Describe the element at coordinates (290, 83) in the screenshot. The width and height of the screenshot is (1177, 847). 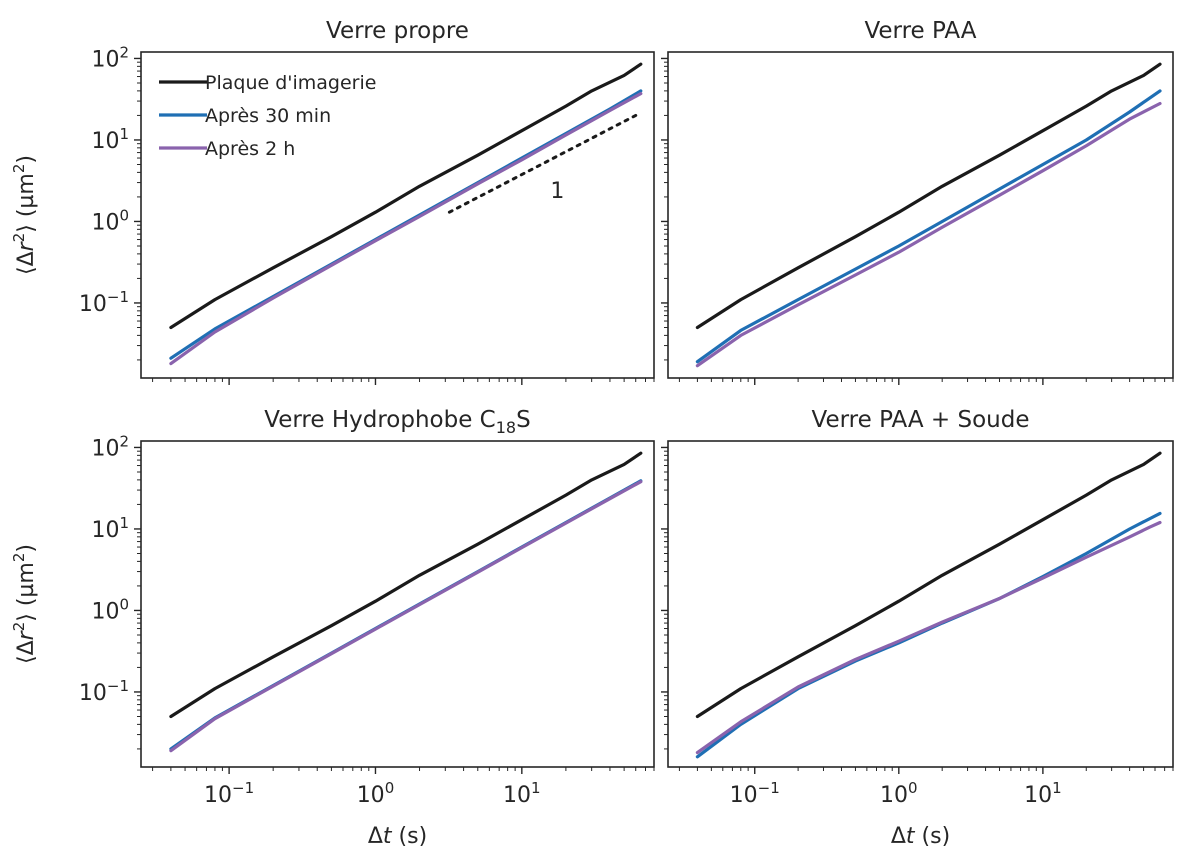
I see `legend-label: Plaque d'imagerie` at that location.